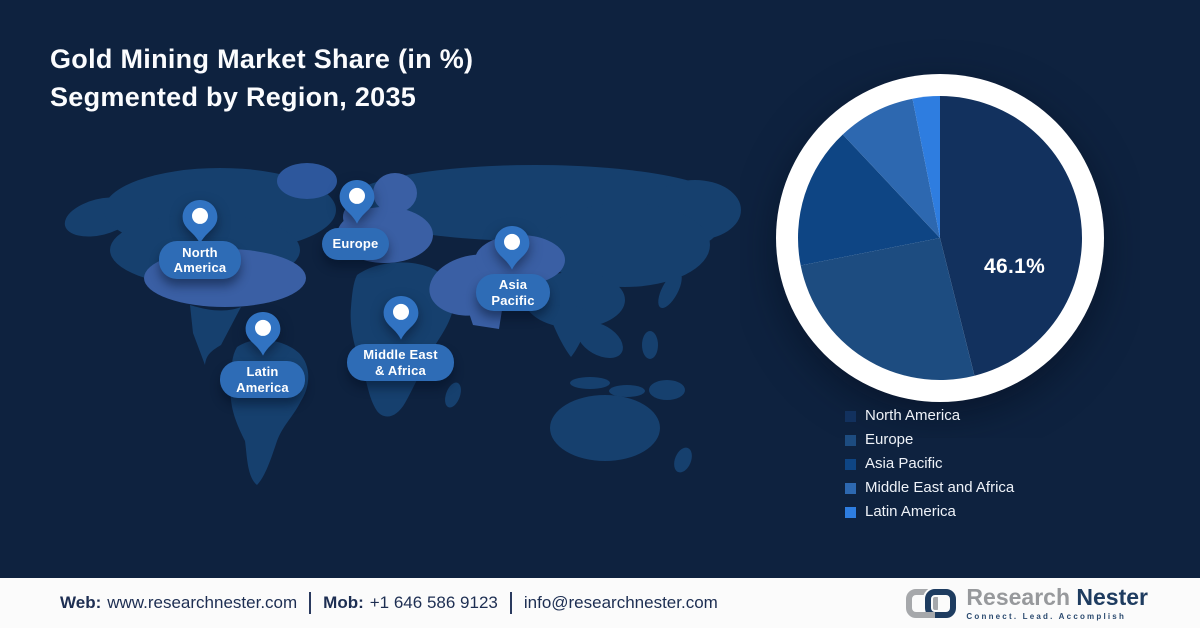  I want to click on legend-item-latin-america: Latin America, so click(929, 512).